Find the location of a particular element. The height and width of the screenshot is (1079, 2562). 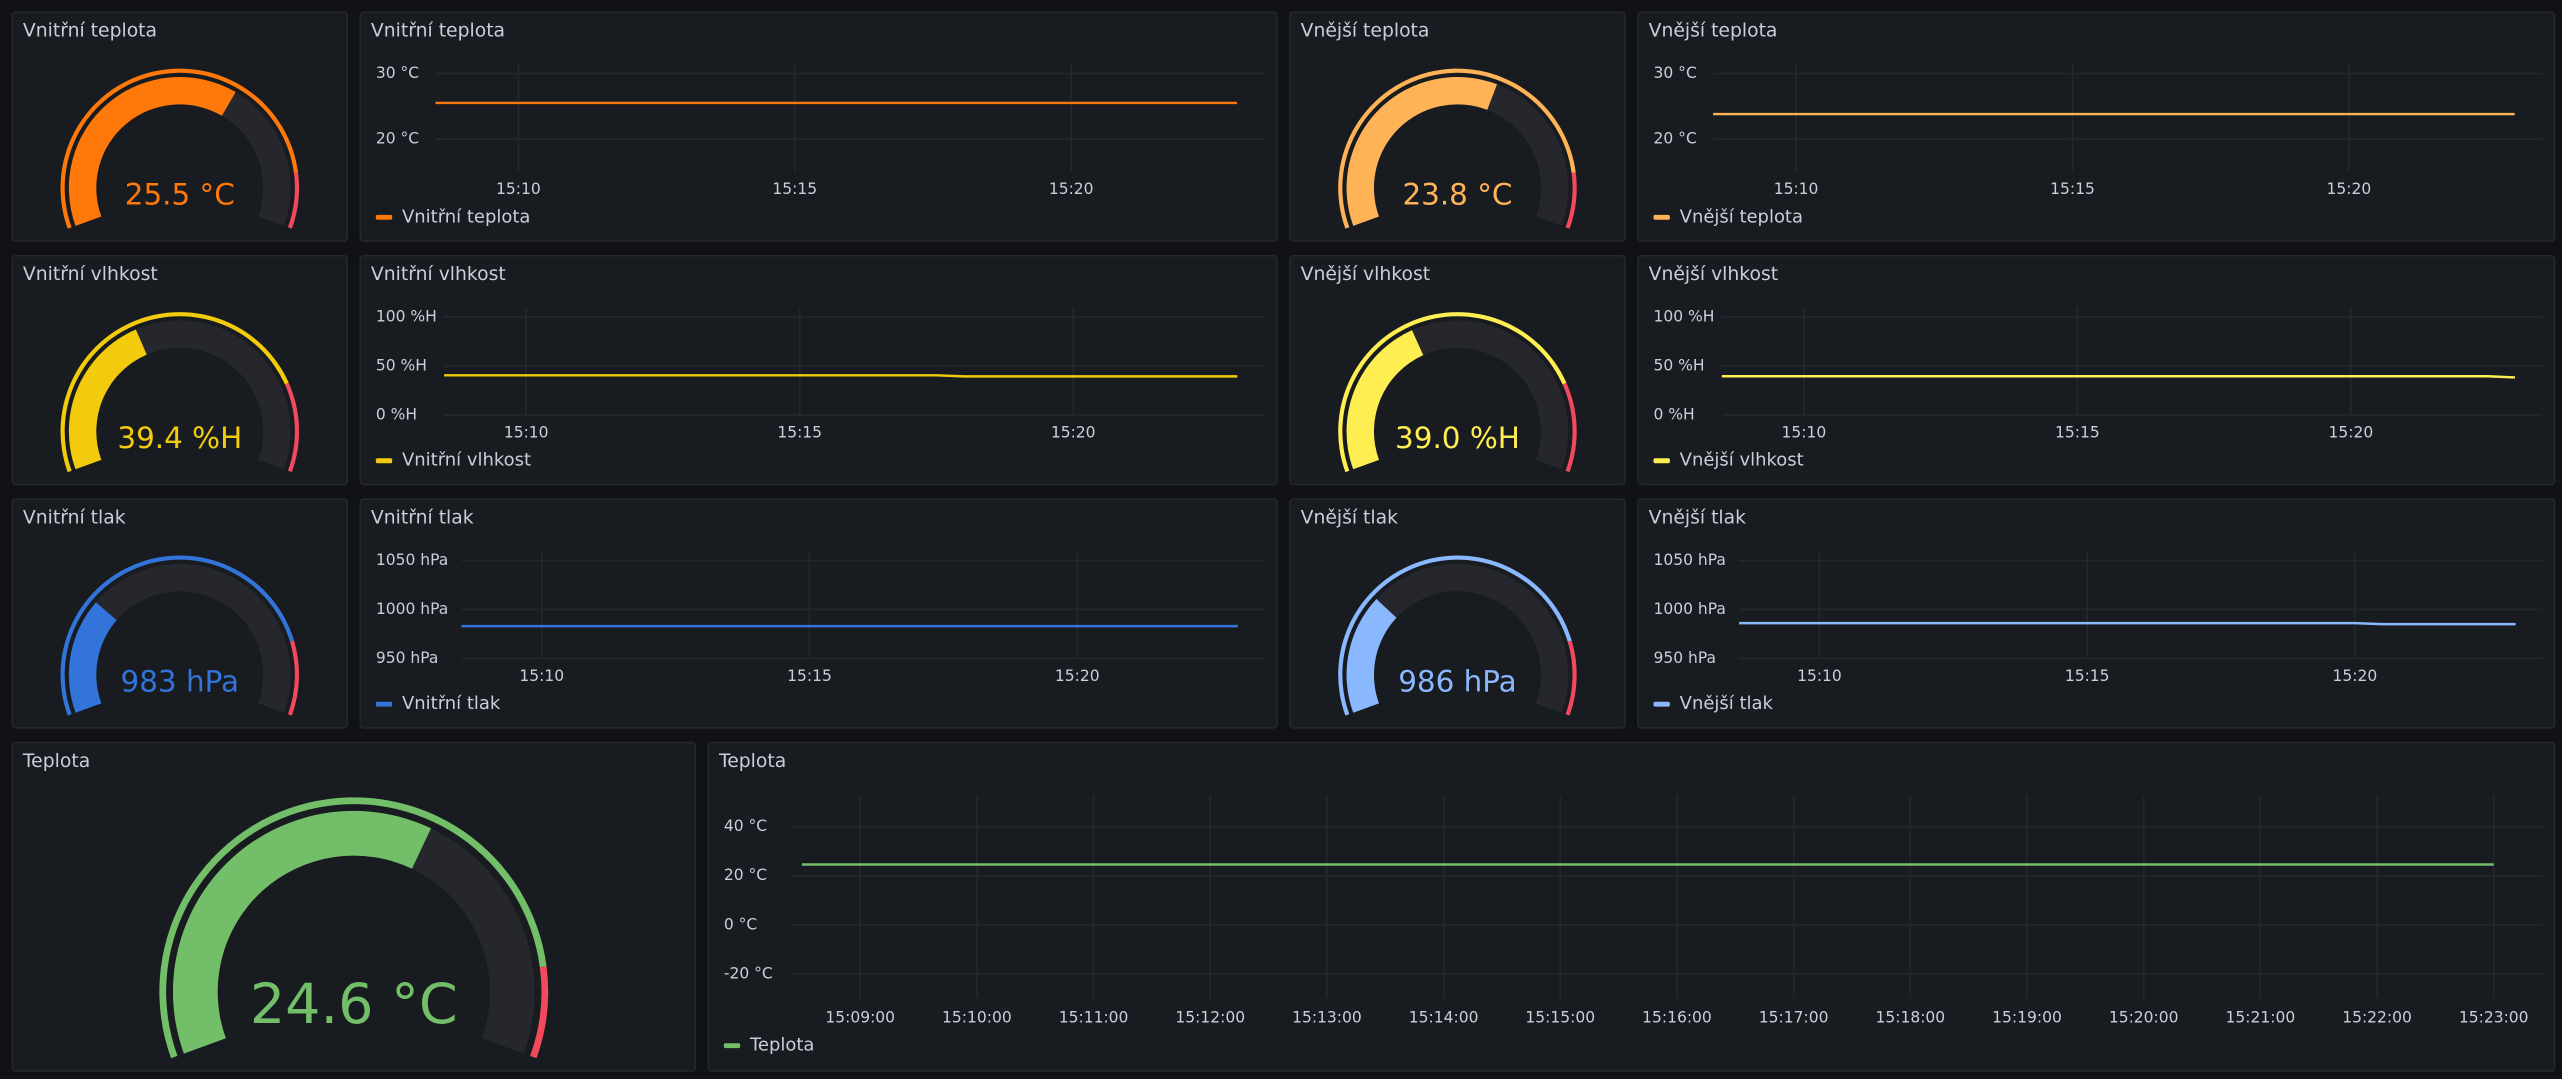

gauge-value: 23.8 °C is located at coordinates (1457, 195).